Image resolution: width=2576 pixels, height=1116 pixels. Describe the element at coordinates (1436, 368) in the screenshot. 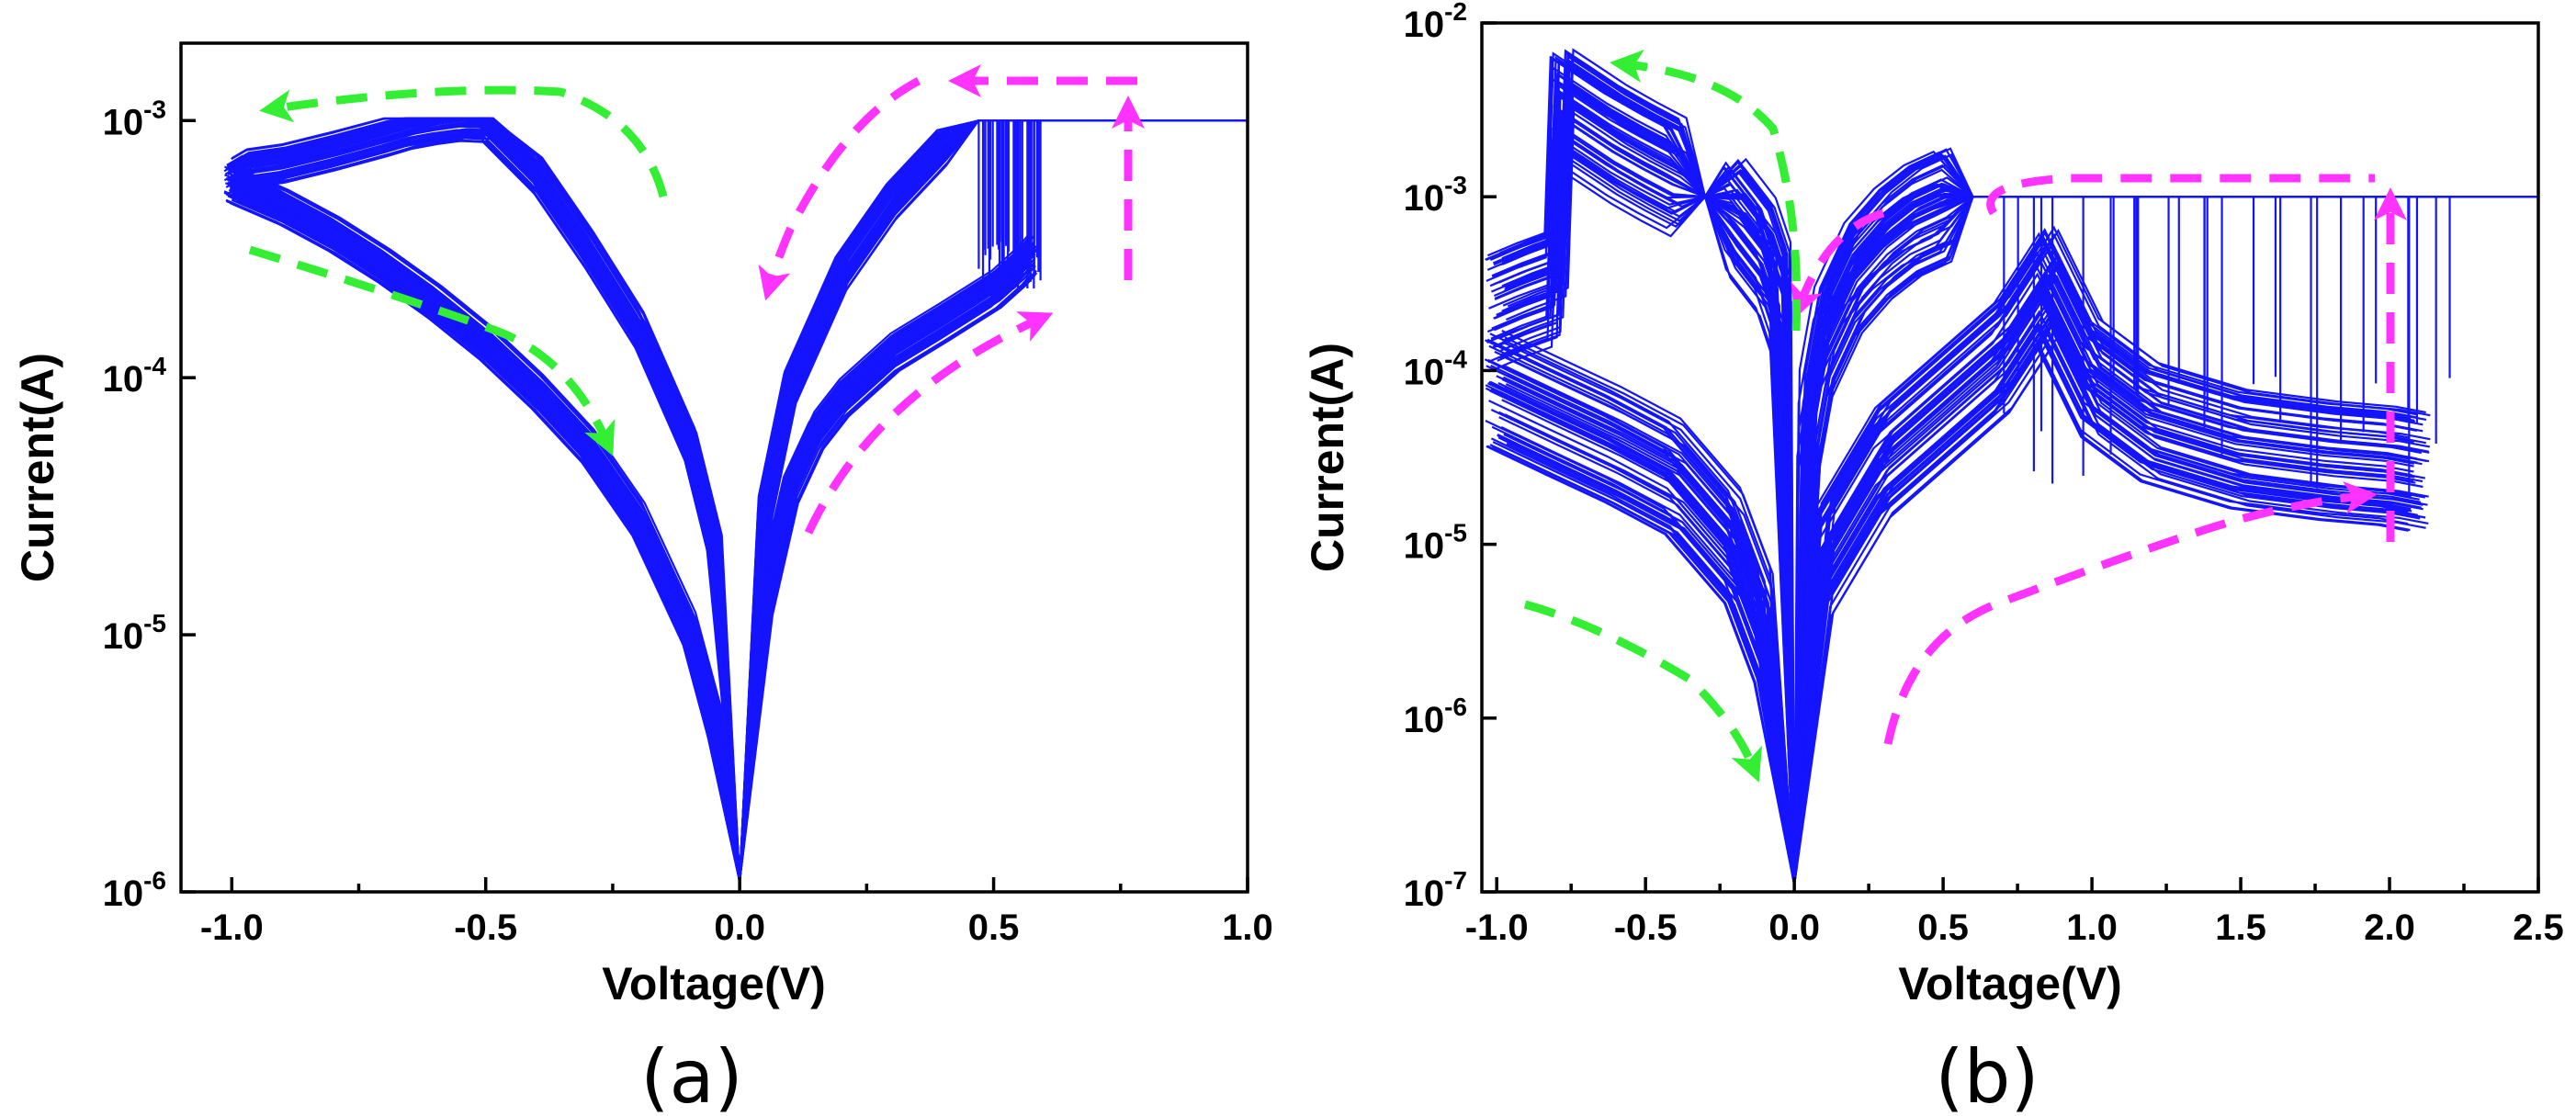

I see `y-tick-label: 10⁻⁴` at that location.